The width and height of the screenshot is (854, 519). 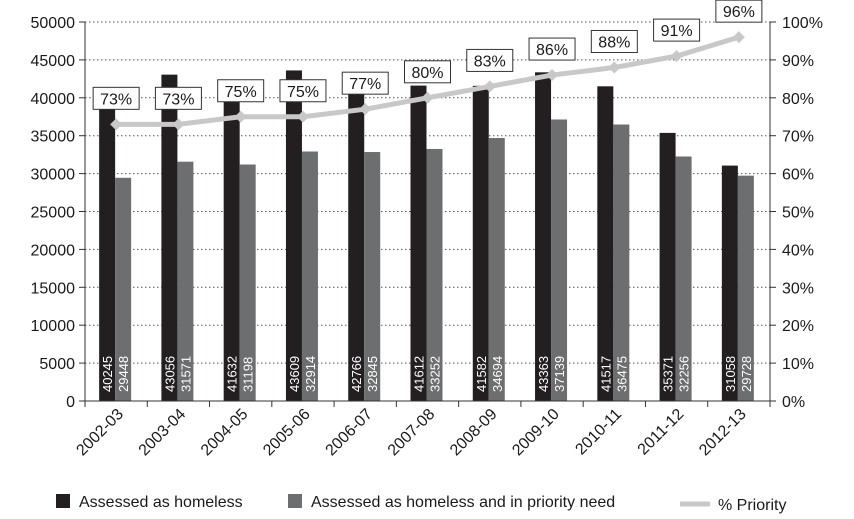 I want to click on legend-label-homeless: Assessed as homeless, so click(x=161, y=502).